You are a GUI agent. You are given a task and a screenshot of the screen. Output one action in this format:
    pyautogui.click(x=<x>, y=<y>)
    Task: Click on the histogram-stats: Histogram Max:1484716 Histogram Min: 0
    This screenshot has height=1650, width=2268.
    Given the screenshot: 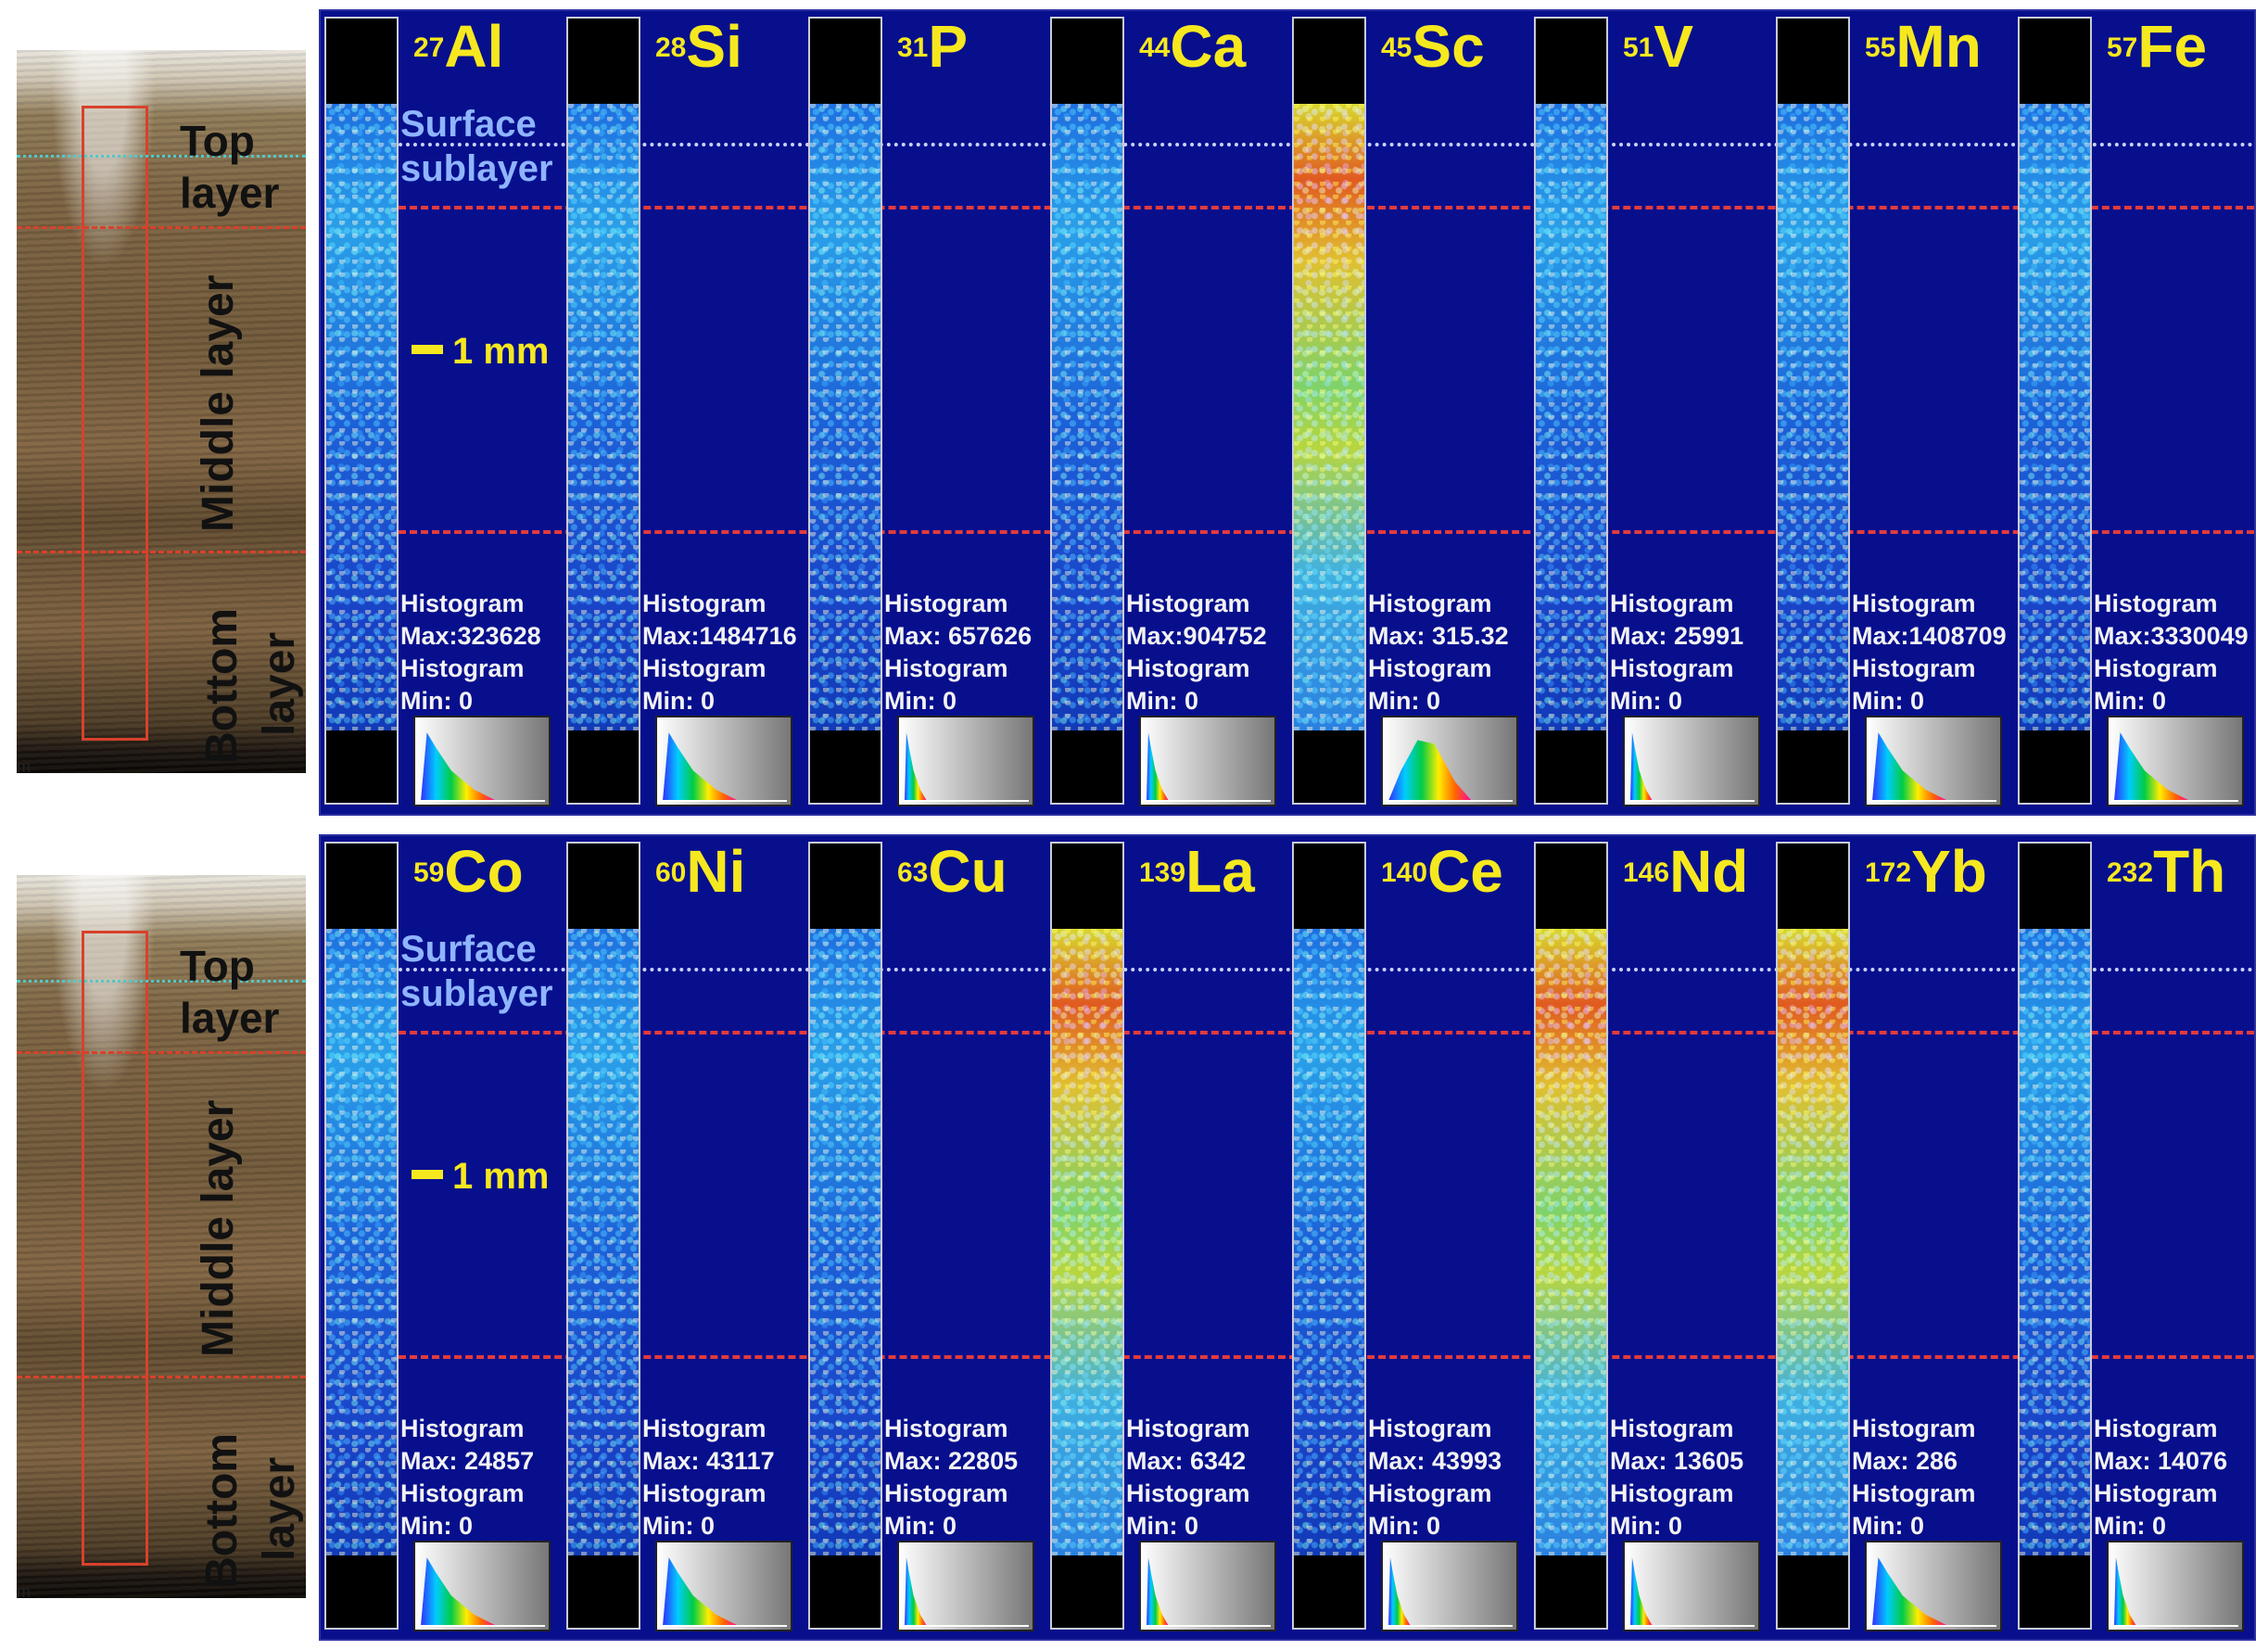 What is the action you would take?
    pyautogui.click(x=719, y=653)
    